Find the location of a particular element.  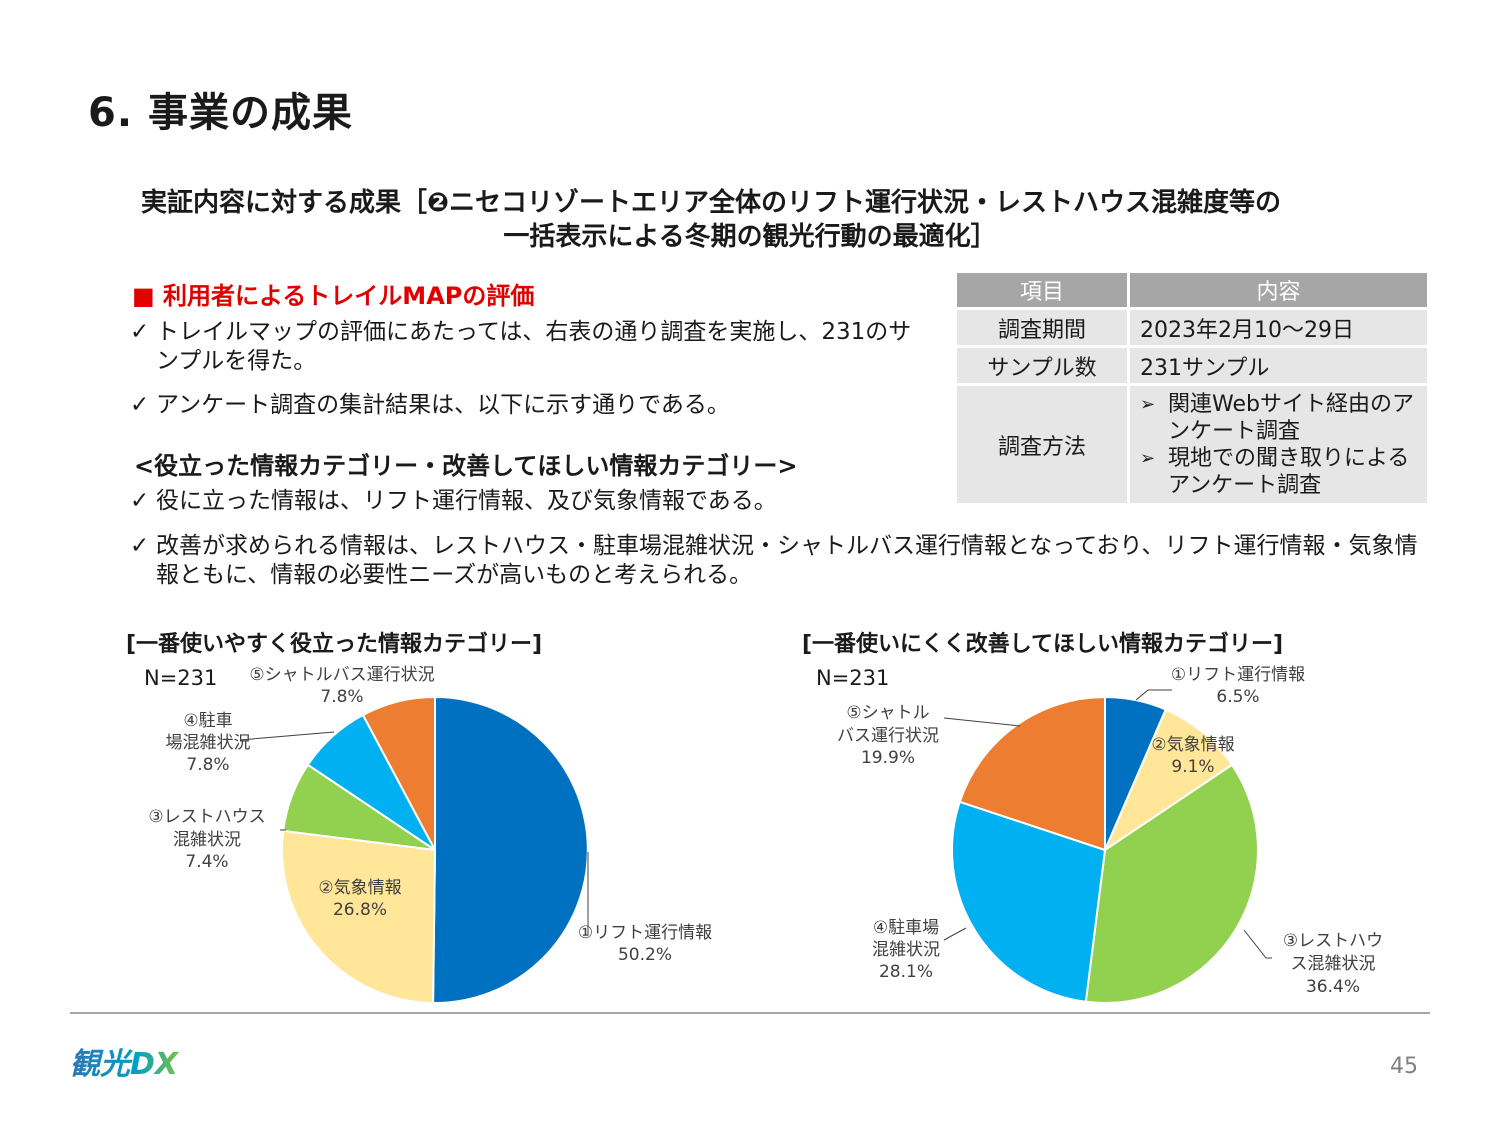

chart-1-data-label-5: 7.8% is located at coordinates (341, 697).